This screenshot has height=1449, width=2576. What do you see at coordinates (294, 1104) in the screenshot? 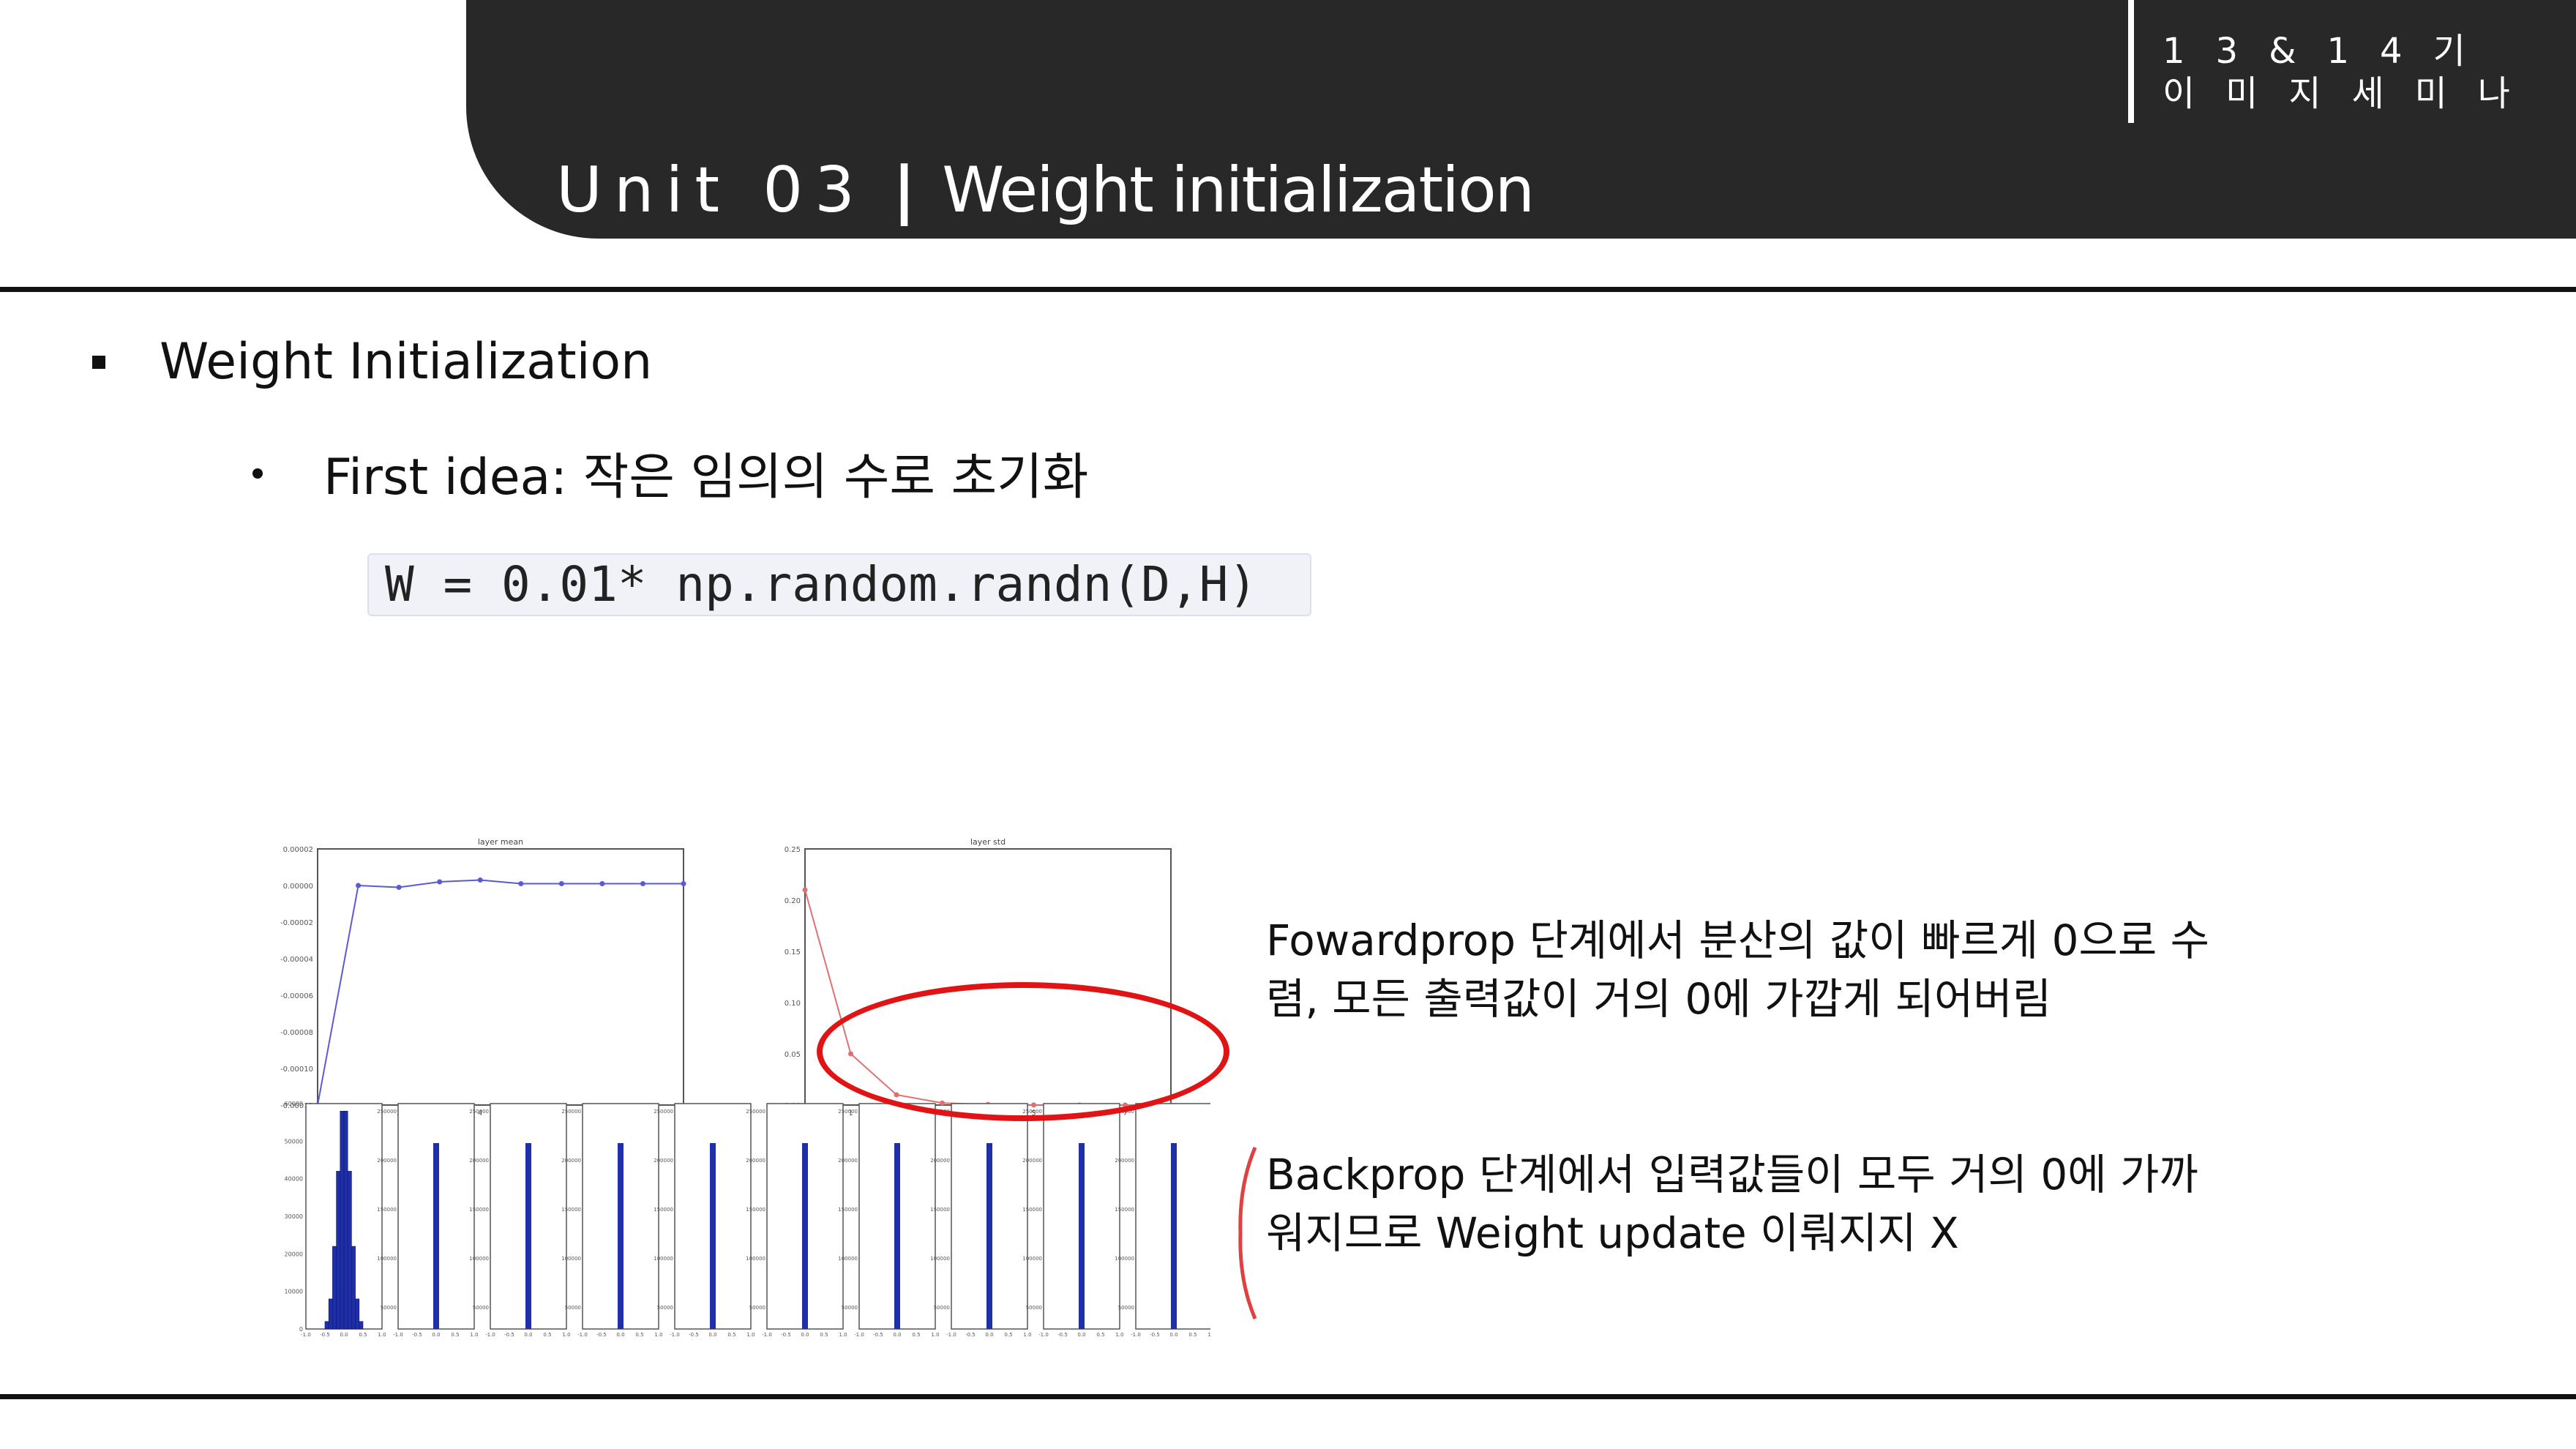
I see `hist-y-tick-label: 60000` at bounding box center [294, 1104].